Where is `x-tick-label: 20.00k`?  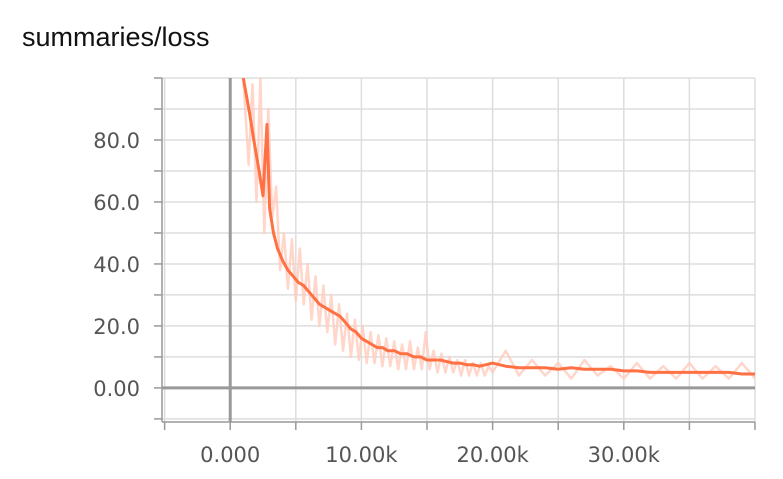
x-tick-label: 20.00k is located at coordinates (492, 455).